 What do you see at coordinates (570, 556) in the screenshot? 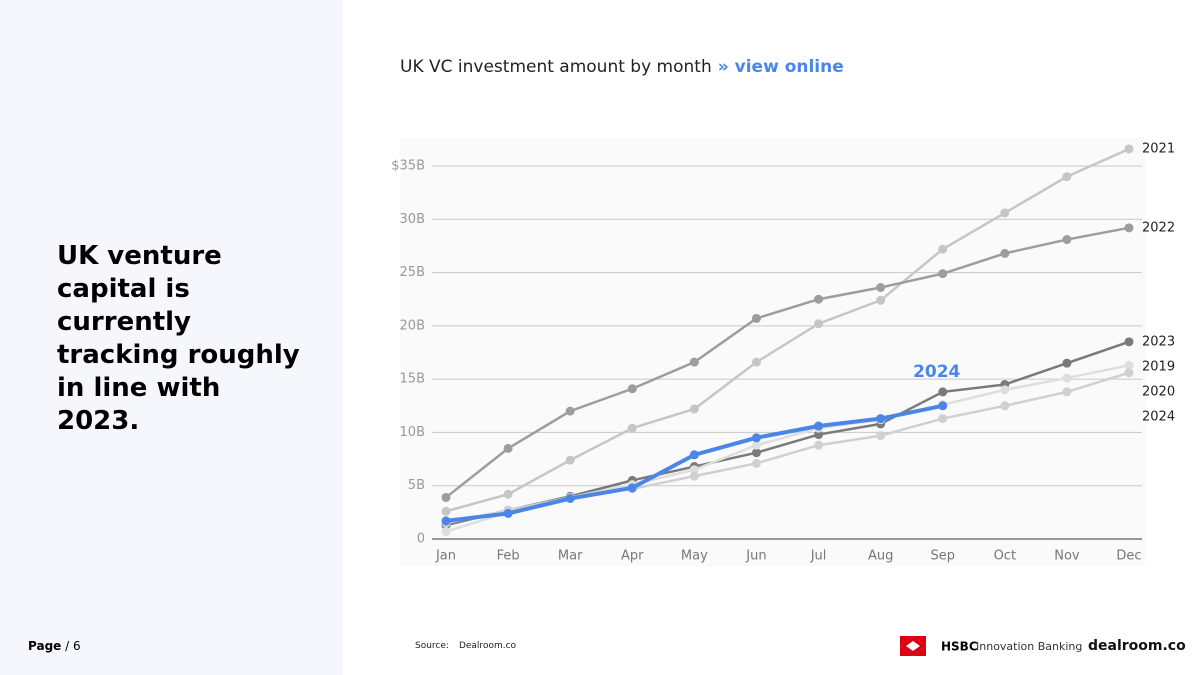
I see `x-tick-label: Mar` at bounding box center [570, 556].